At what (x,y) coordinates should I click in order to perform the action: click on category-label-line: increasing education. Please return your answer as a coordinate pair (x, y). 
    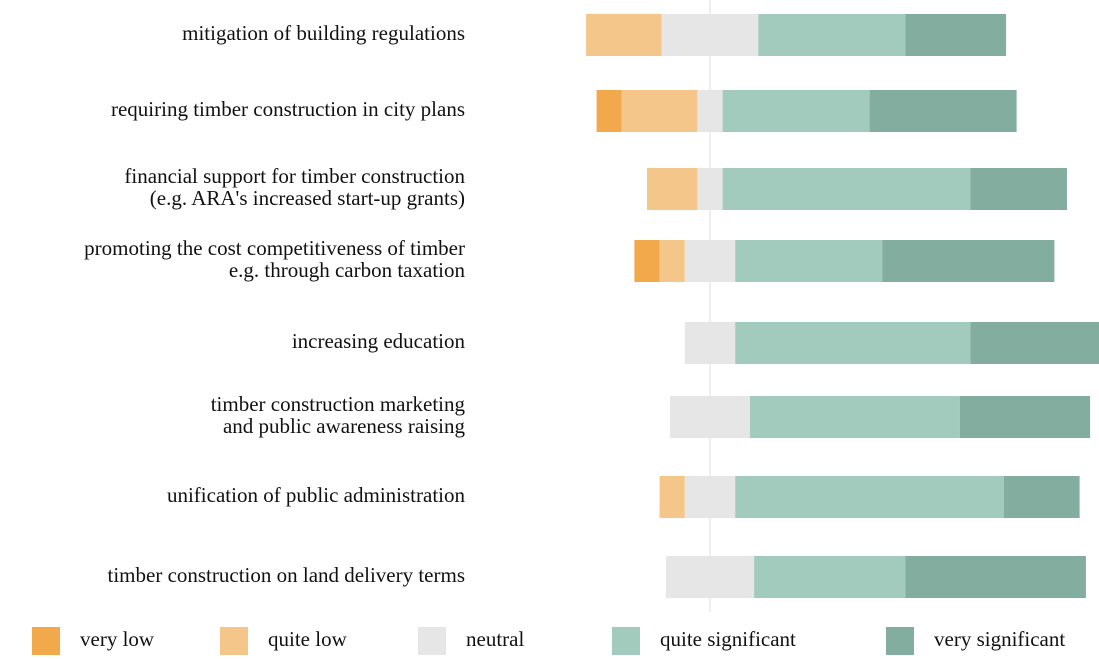
    Looking at the image, I should click on (379, 341).